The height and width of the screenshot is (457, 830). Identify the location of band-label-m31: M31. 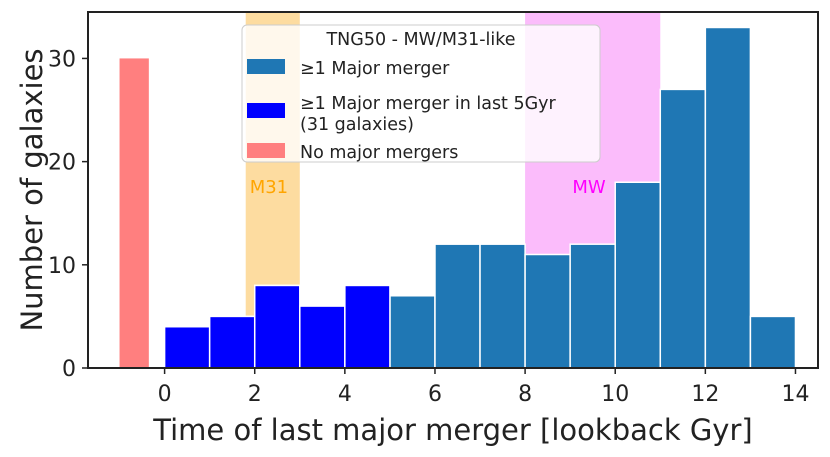
(269, 187).